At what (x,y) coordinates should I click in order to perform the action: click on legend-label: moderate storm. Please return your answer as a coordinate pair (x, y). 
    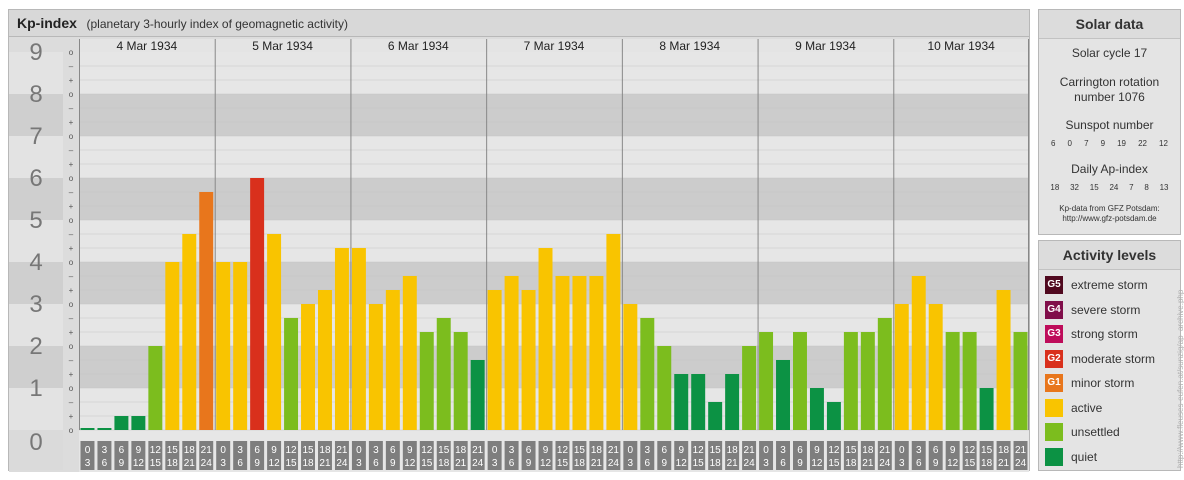
    Looking at the image, I should click on (1113, 358).